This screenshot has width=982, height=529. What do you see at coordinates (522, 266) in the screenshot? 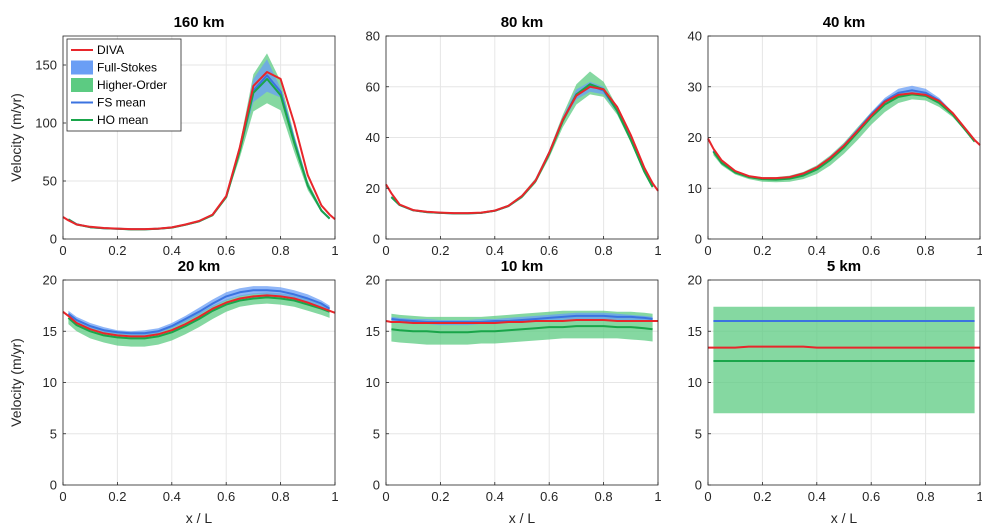
I see `panel-title: 10 km` at bounding box center [522, 266].